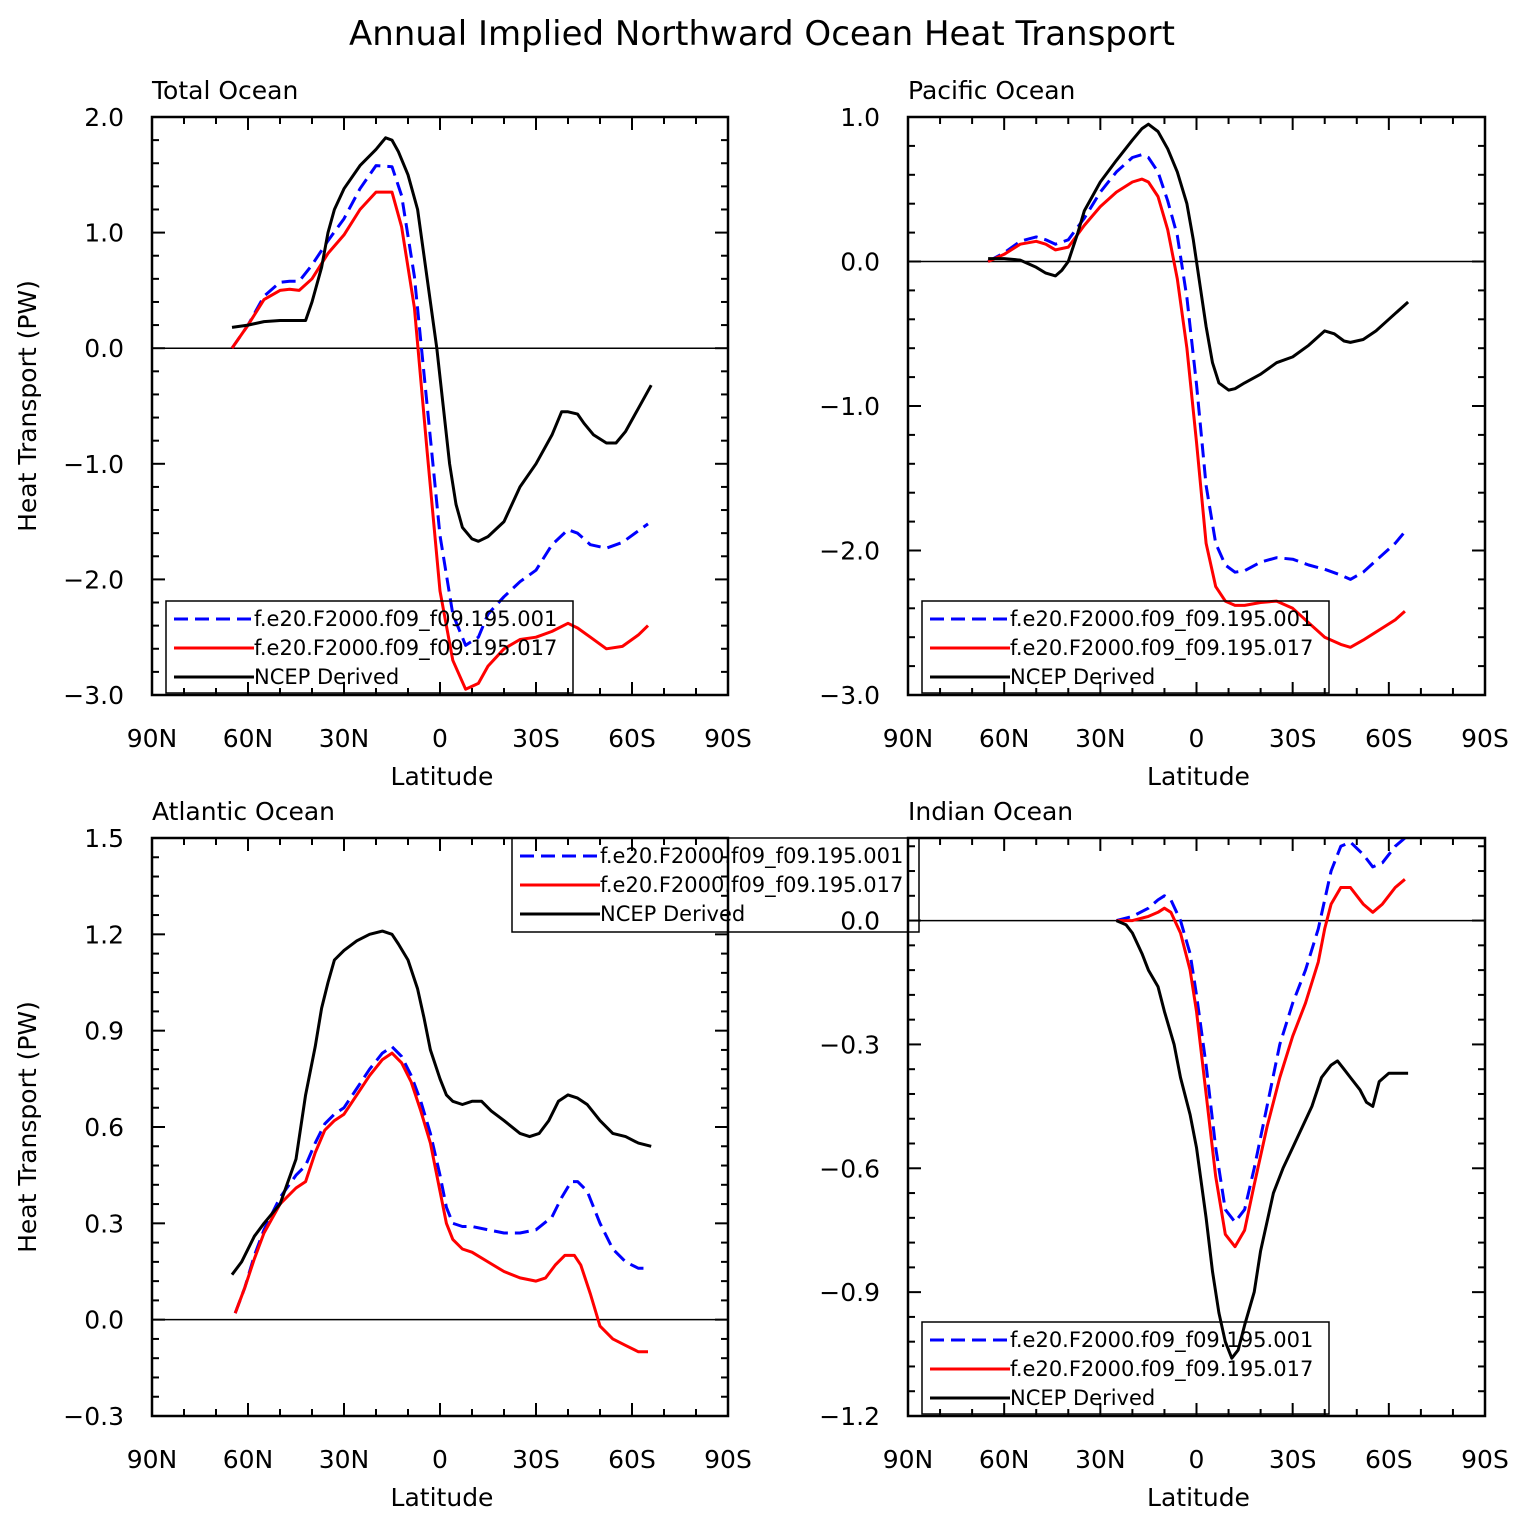  What do you see at coordinates (849, 1416) in the screenshot?
I see `y-tick-label: −1.2` at bounding box center [849, 1416].